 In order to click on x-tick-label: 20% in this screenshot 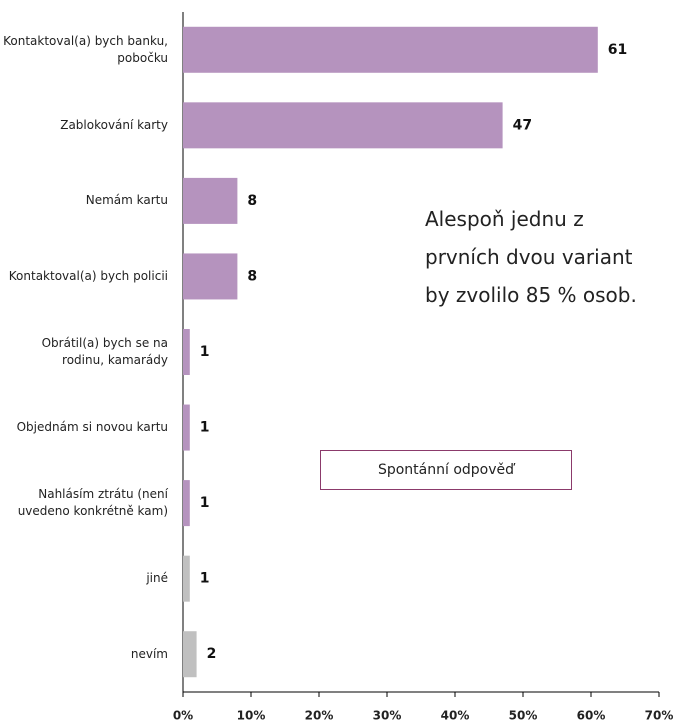, I will do `click(319, 716)`.